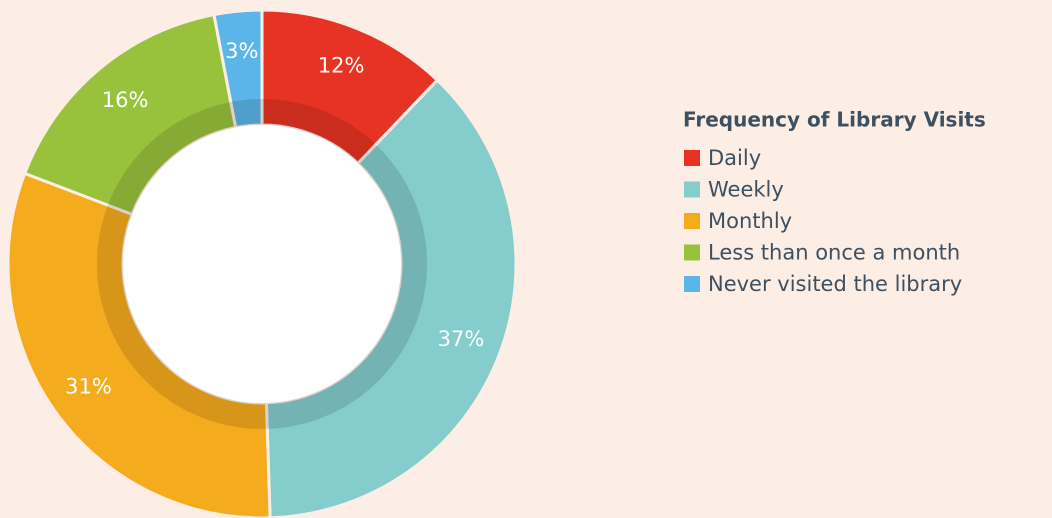  I want to click on data-label: 31%, so click(88, 387).